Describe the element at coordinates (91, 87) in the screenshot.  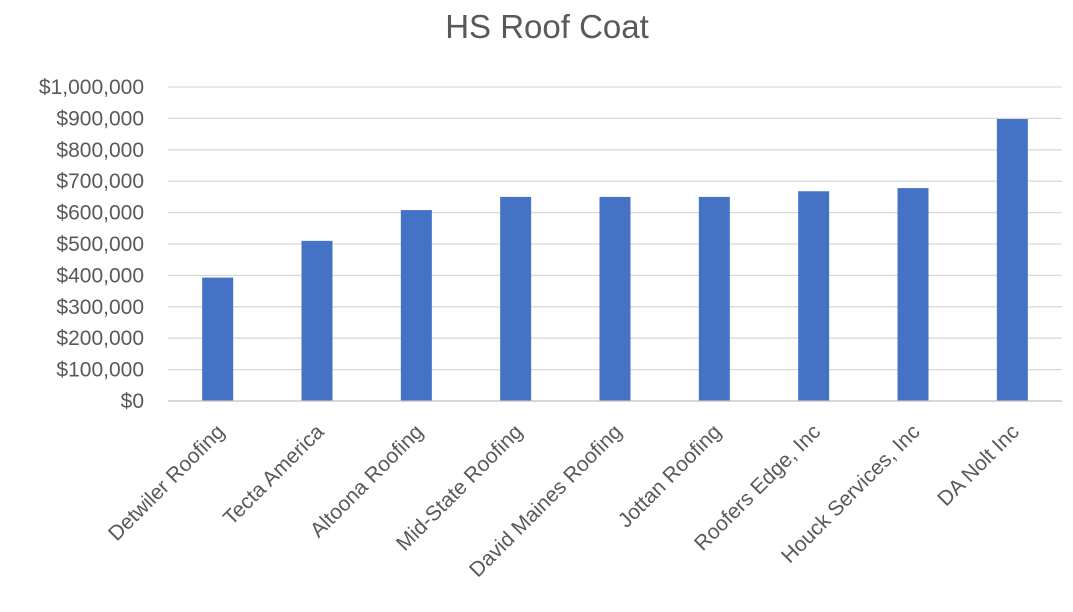
I see `y-tick-label: $1,000,000` at that location.